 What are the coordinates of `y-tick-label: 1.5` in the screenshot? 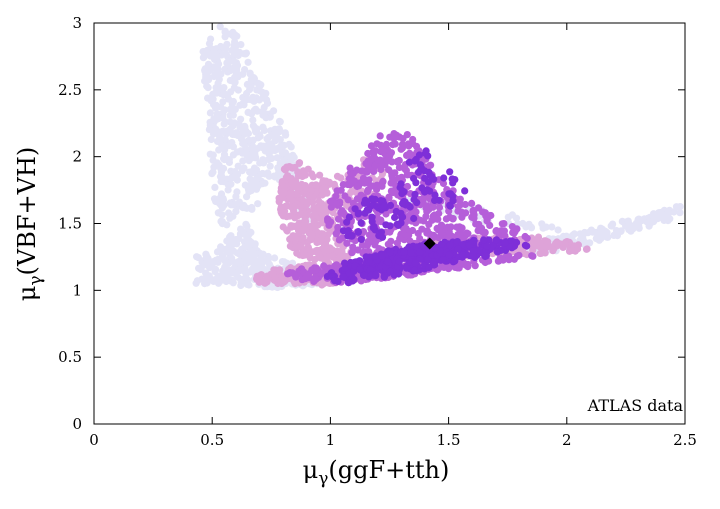 It's located at (70, 224).